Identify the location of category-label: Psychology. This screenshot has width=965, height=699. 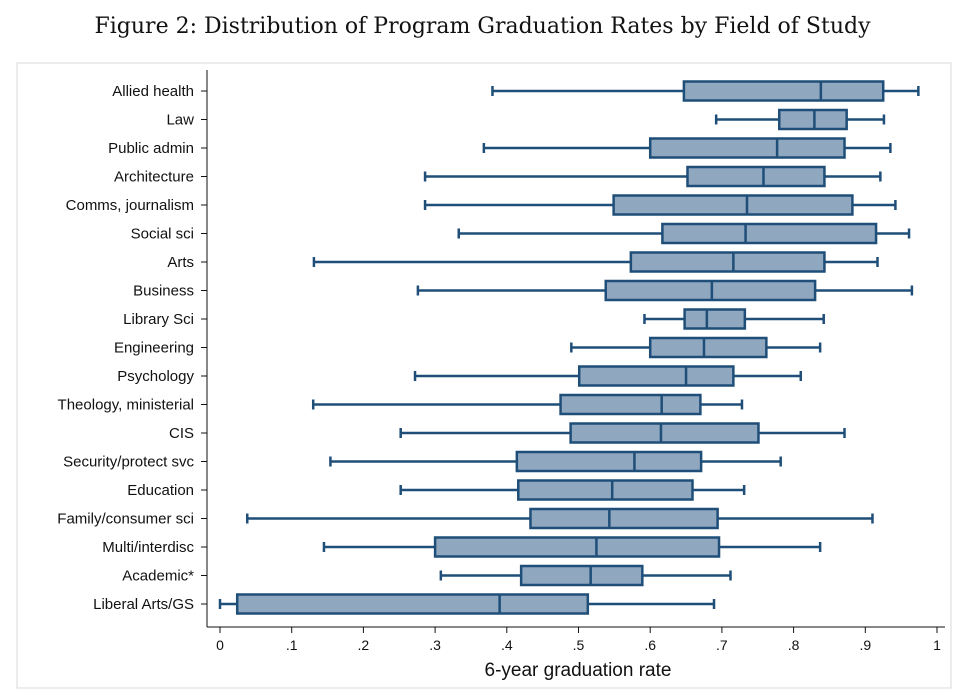
(155, 376).